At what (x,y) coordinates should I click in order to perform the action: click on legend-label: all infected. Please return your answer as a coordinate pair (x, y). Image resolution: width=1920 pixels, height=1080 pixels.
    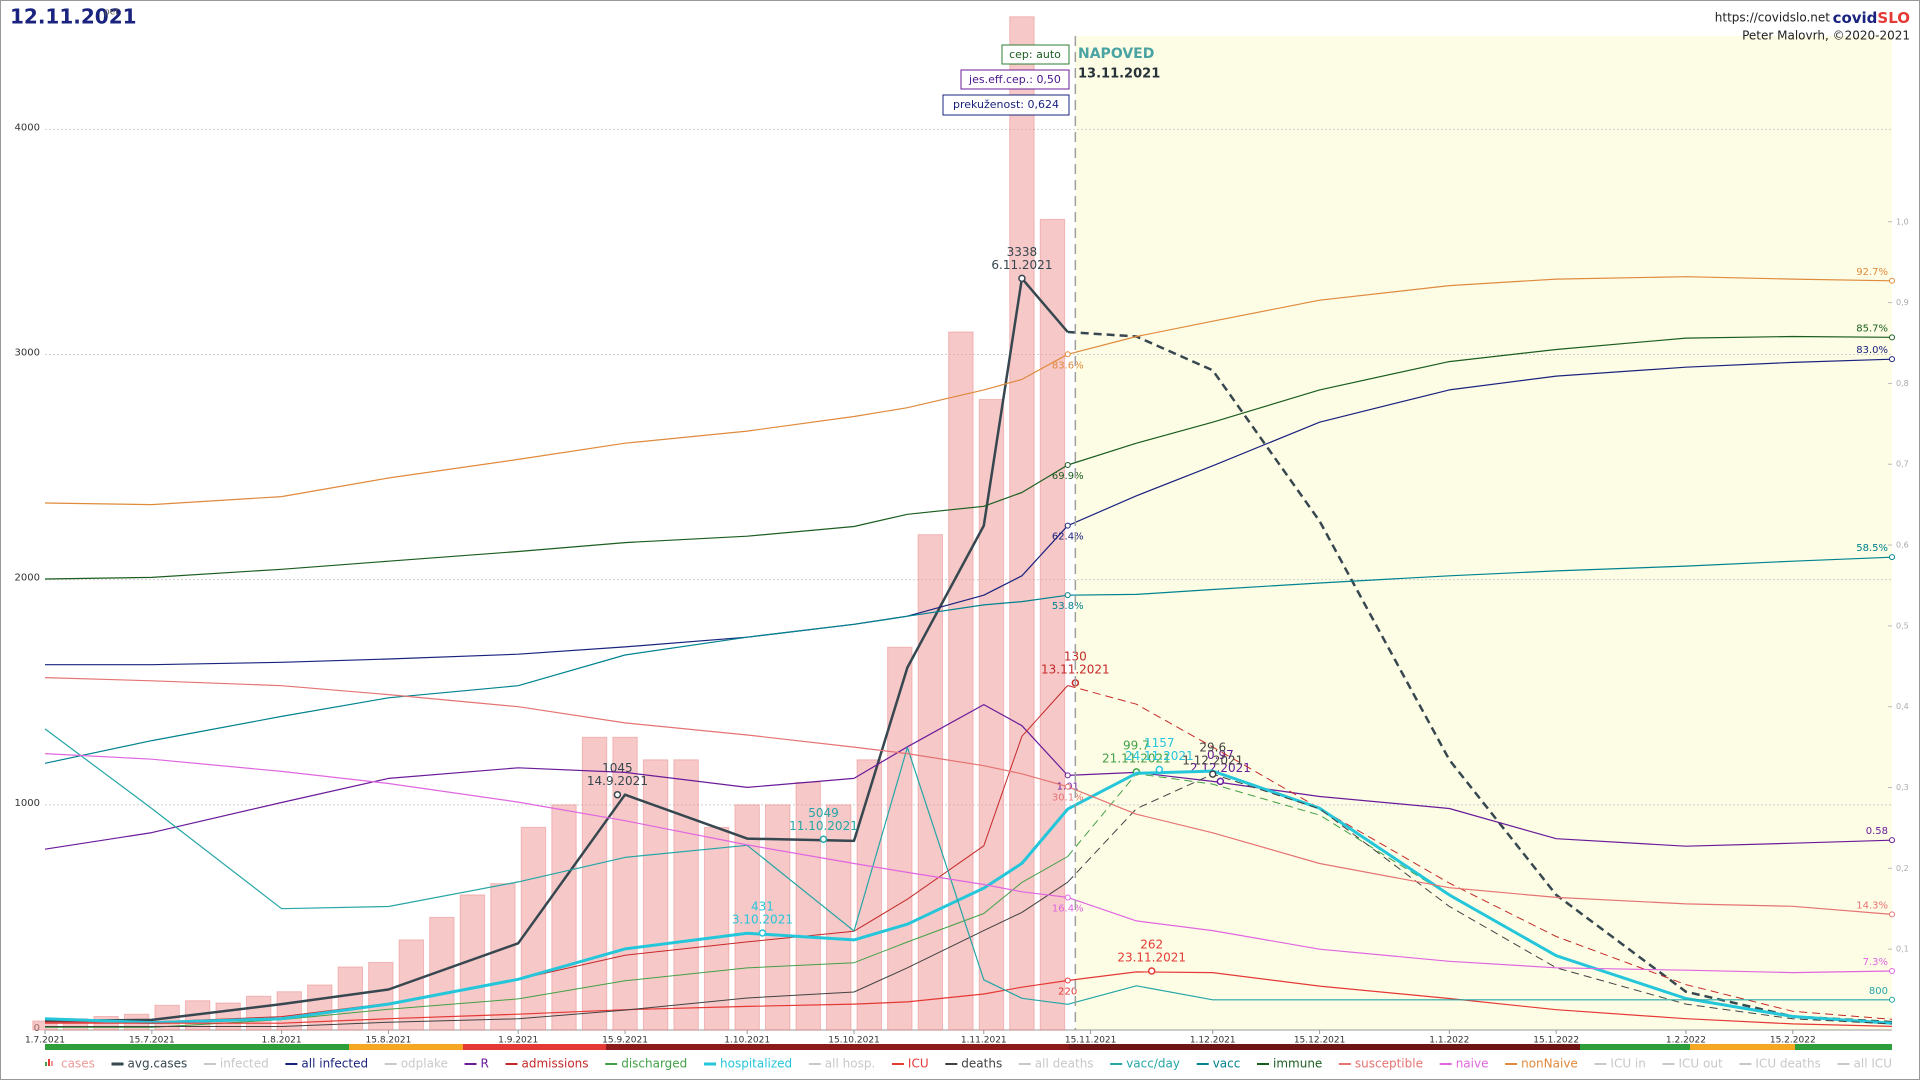
    Looking at the image, I should click on (334, 1064).